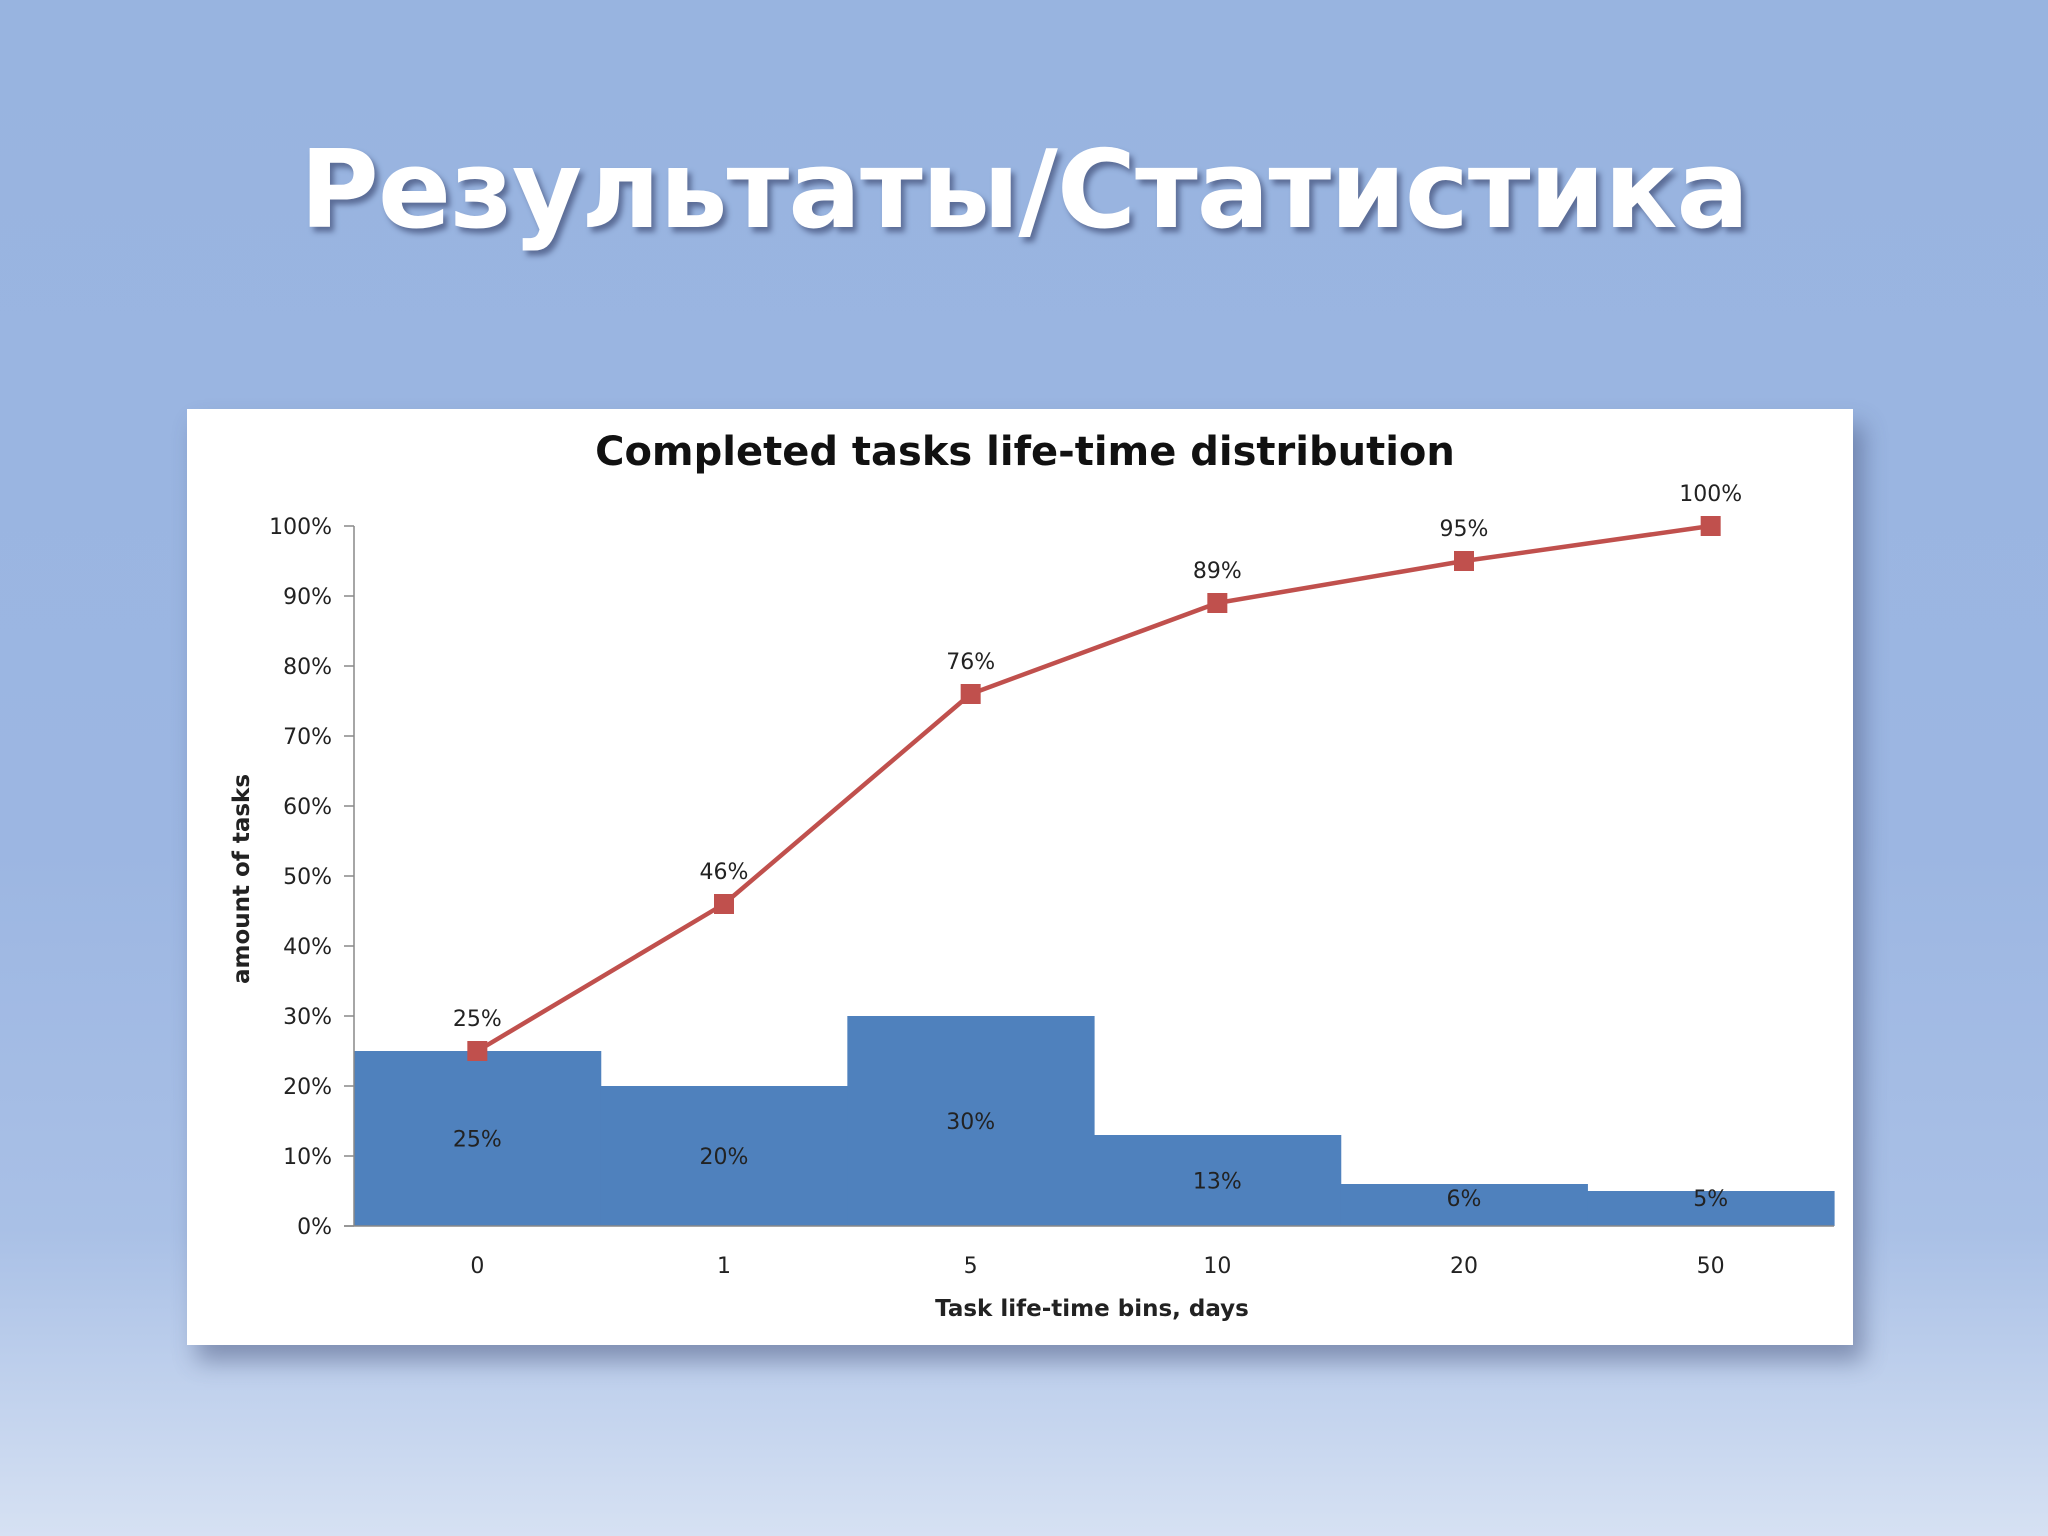 The image size is (2048, 1536). Describe the element at coordinates (307, 1087) in the screenshot. I see `y-tick-label: 20%` at that location.